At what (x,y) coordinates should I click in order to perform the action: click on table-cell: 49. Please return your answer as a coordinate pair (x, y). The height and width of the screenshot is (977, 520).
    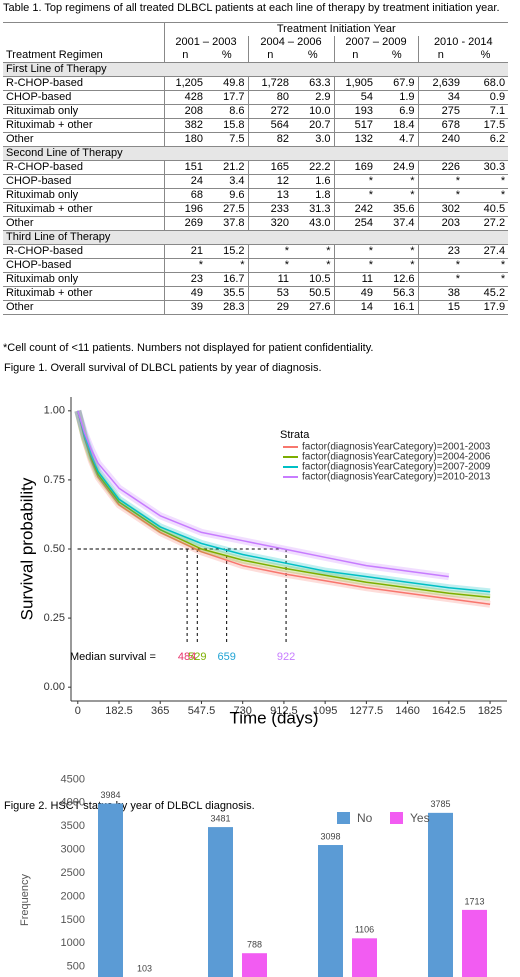
    Looking at the image, I should click on (184, 293).